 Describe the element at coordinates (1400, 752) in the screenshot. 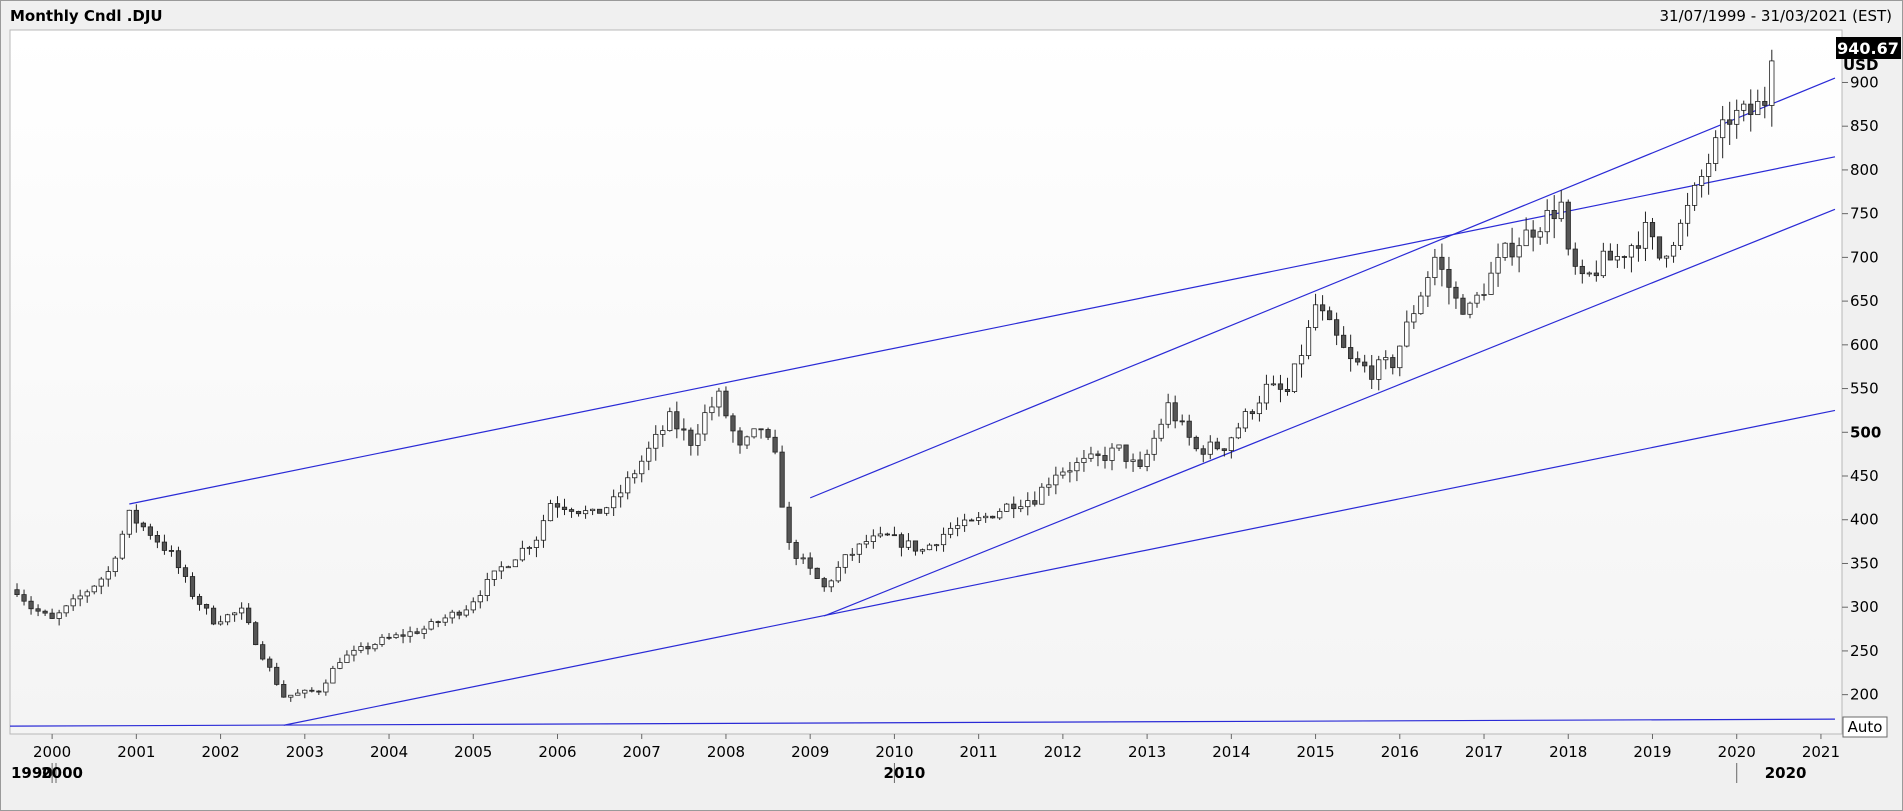

I see `x-year-label: 2016` at that location.